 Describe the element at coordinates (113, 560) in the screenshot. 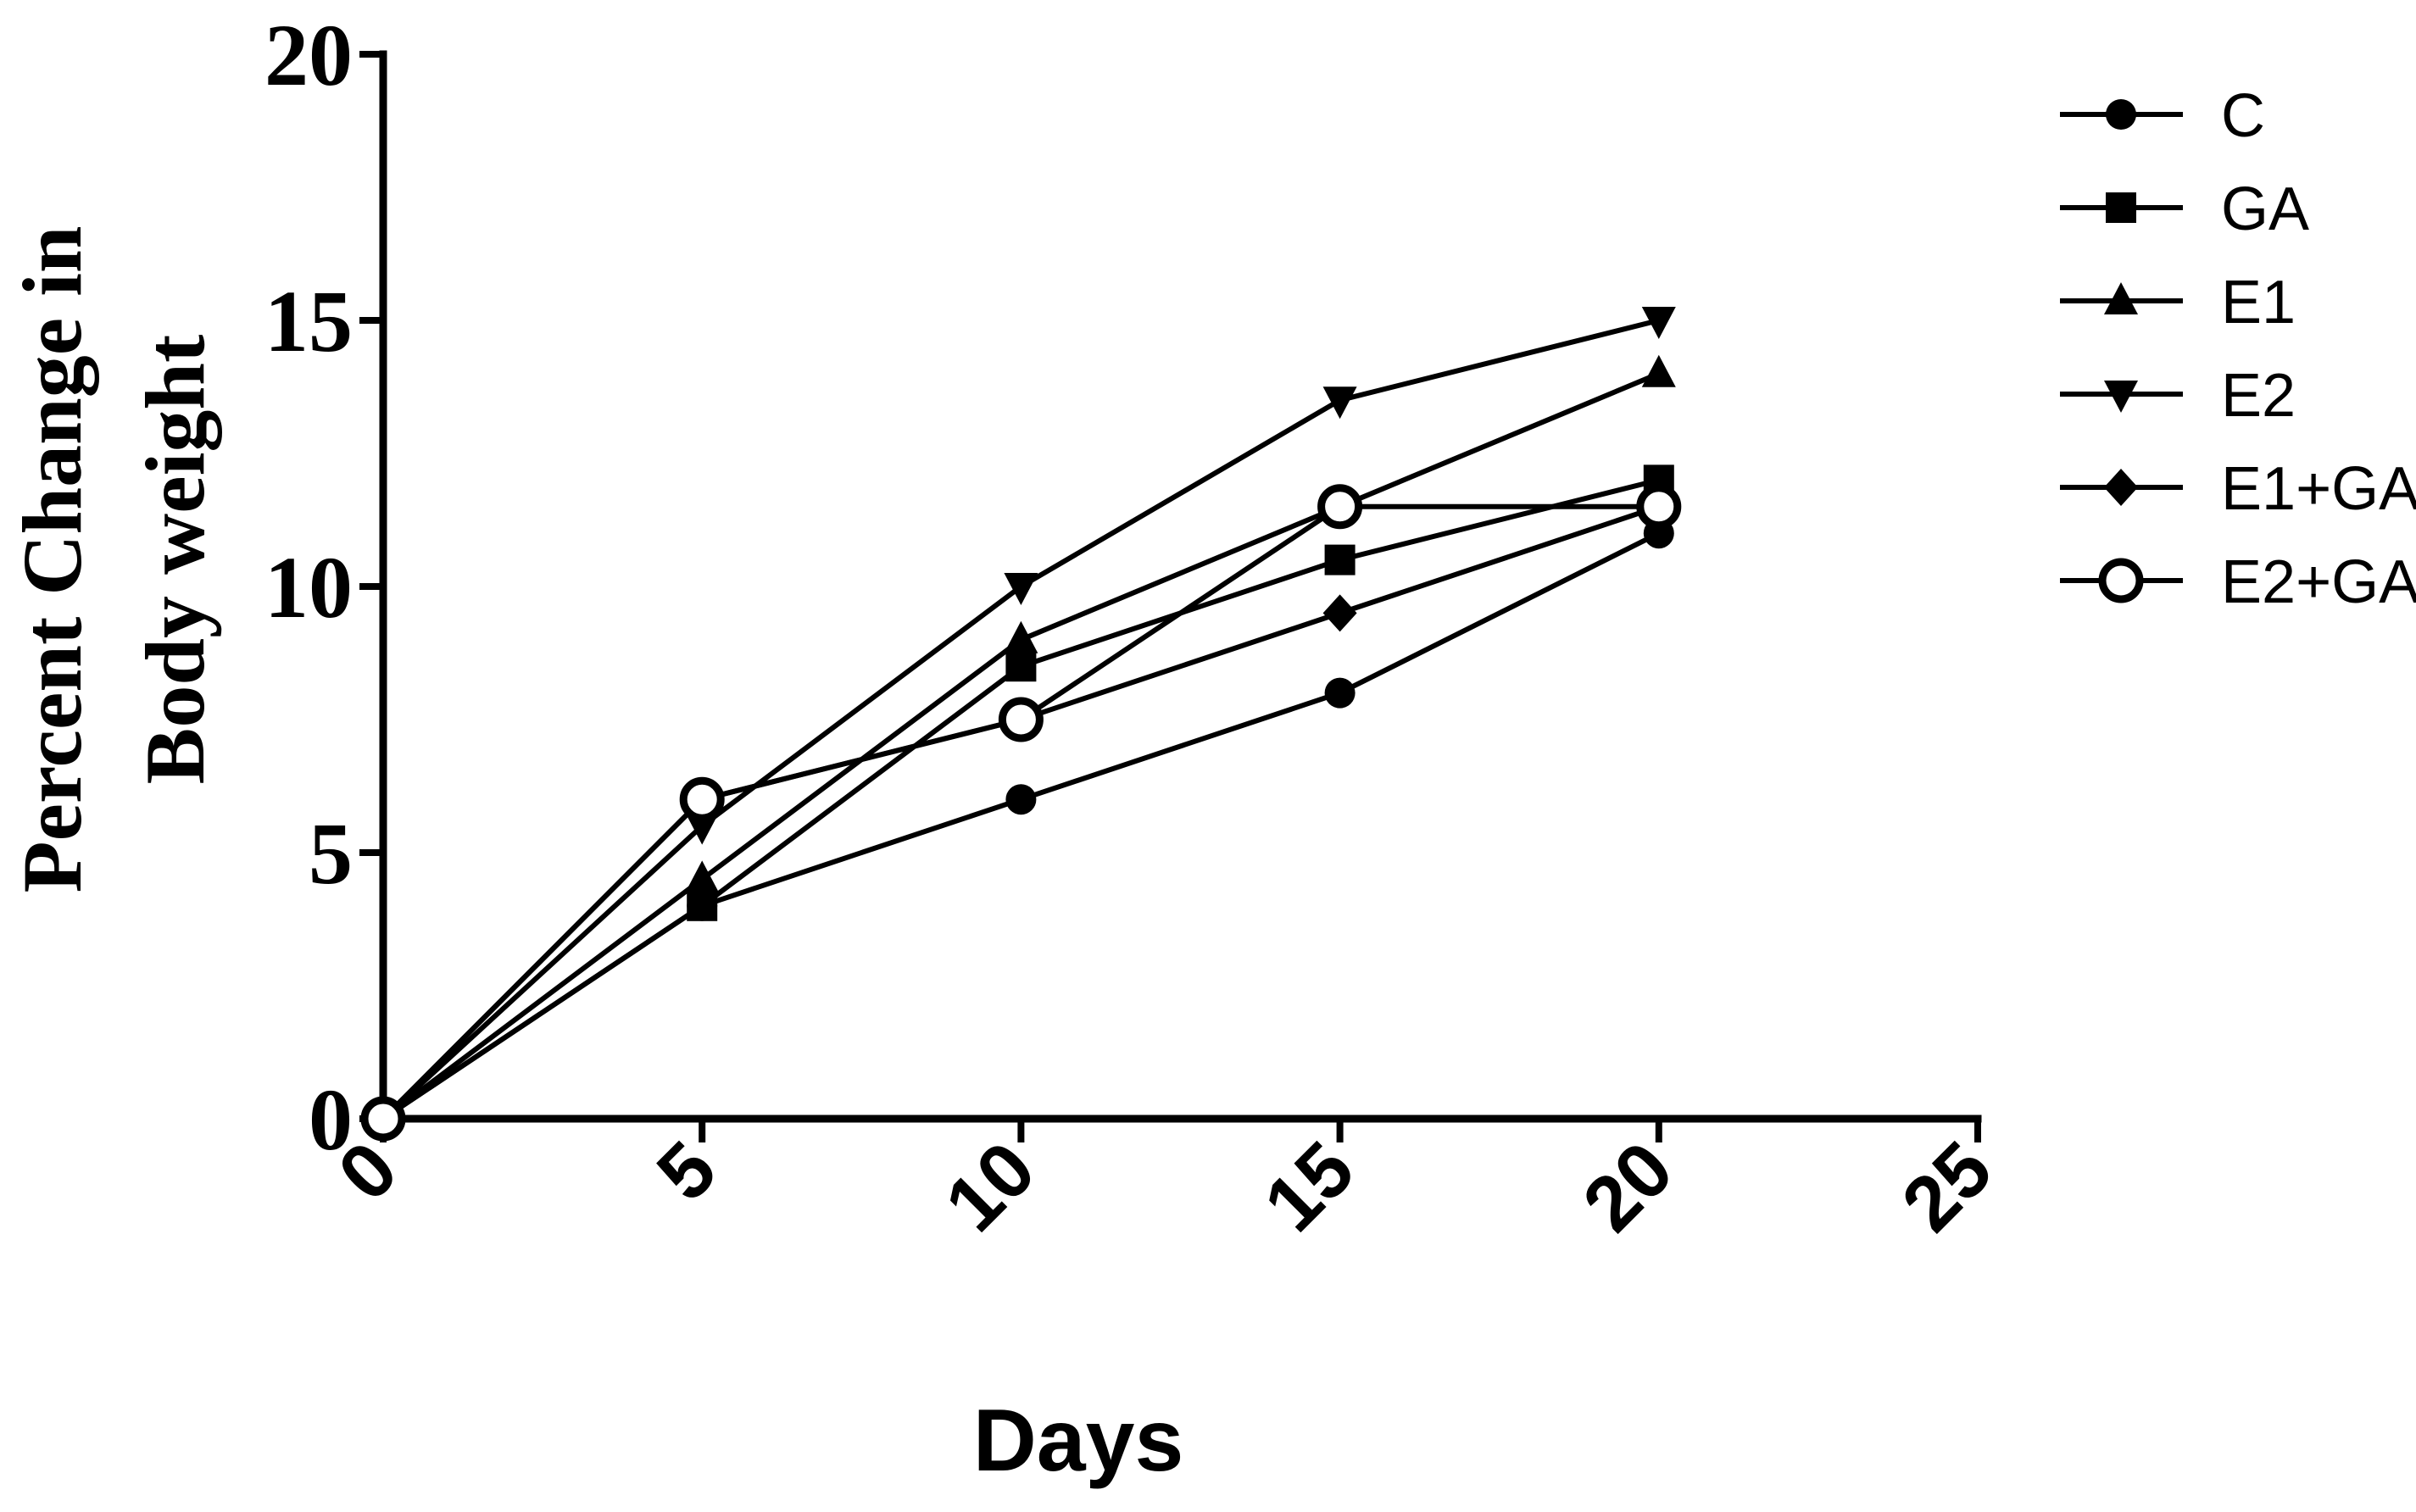

I see `y-axis-label: Percent Change in Body weight` at that location.